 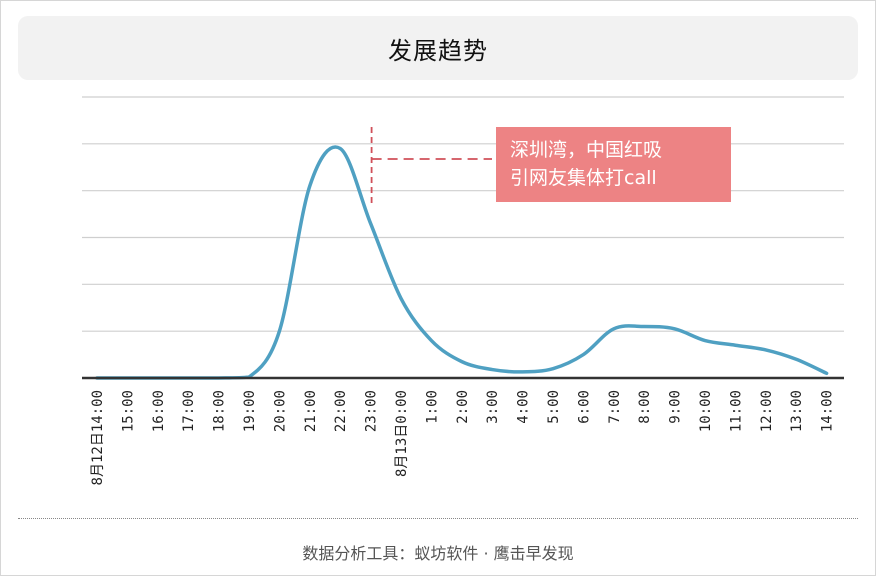 I want to click on x-tick-label: 8月13日0:00, so click(x=402, y=433).